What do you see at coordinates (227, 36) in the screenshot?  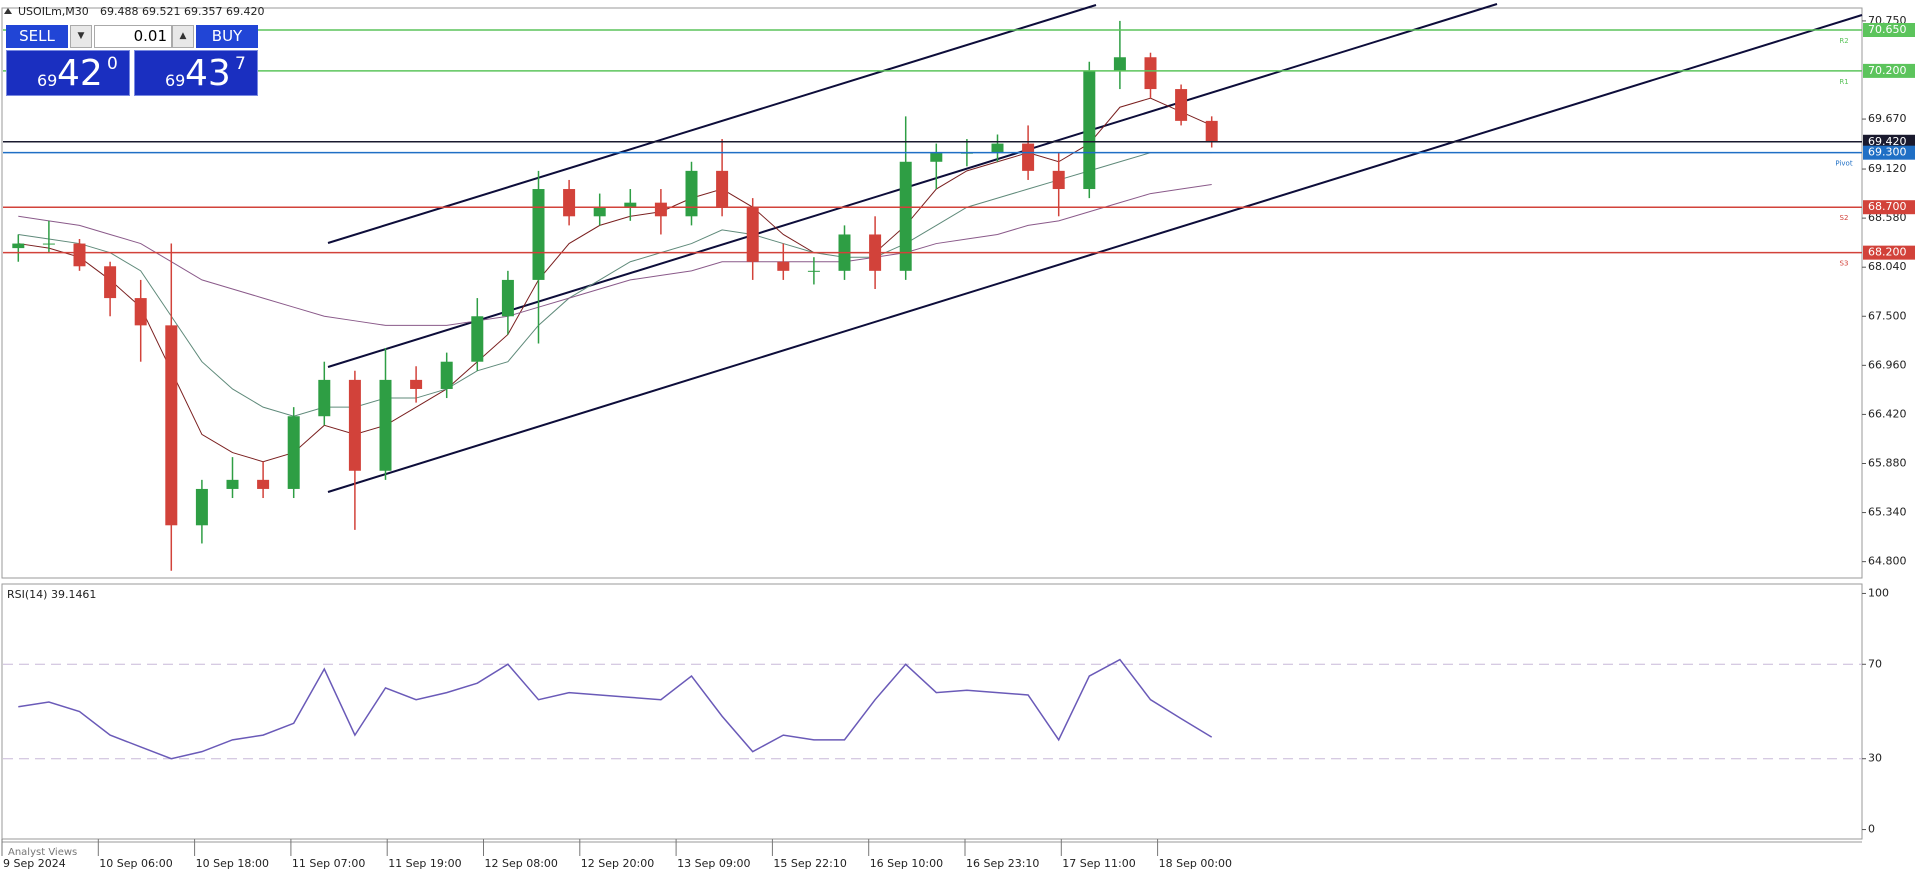 I see `buy-button: BUY` at bounding box center [227, 36].